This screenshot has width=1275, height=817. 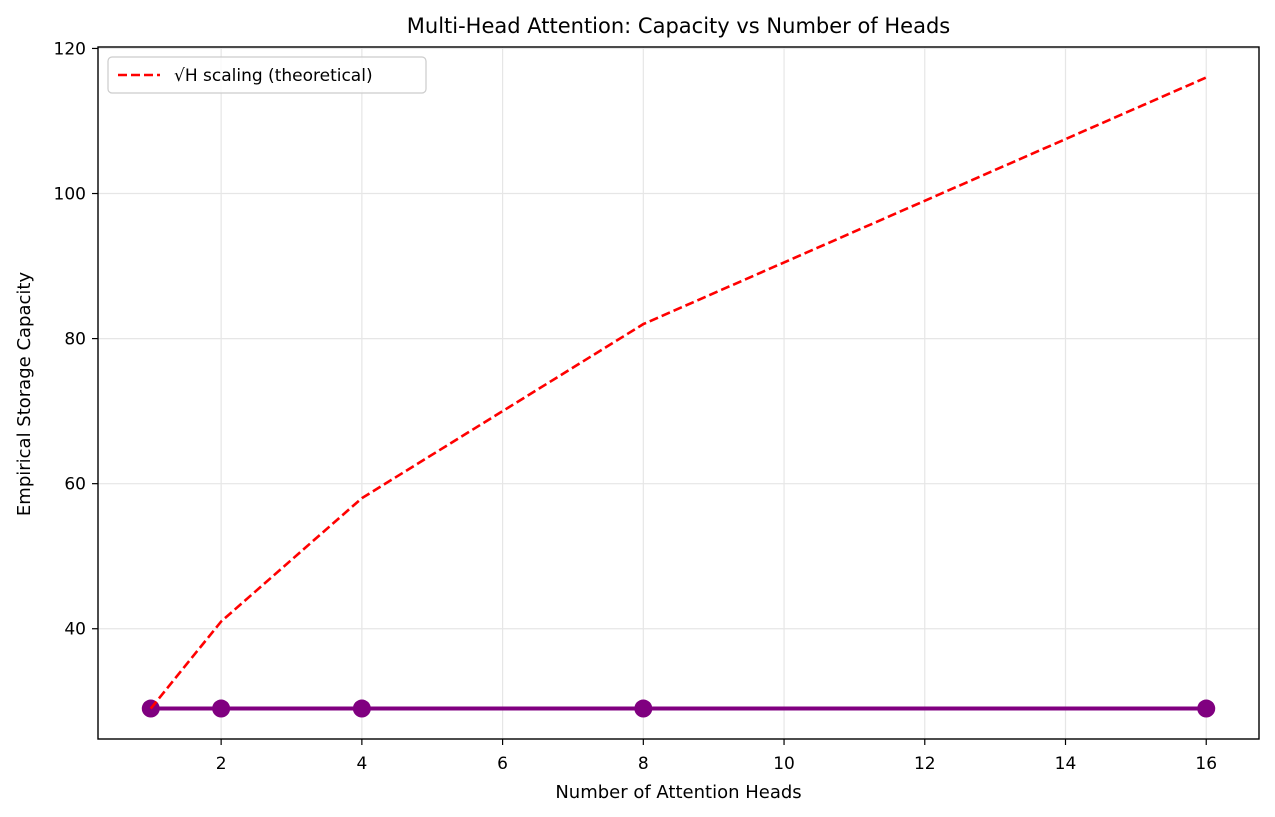 What do you see at coordinates (361, 764) in the screenshot?
I see `x-tick-label: 4` at bounding box center [361, 764].